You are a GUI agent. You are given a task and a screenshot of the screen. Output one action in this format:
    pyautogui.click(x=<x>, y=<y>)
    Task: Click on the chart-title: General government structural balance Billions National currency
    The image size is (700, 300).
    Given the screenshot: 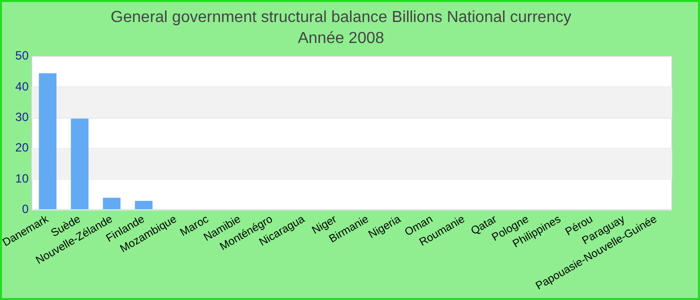 What is the action you would take?
    pyautogui.click(x=341, y=17)
    